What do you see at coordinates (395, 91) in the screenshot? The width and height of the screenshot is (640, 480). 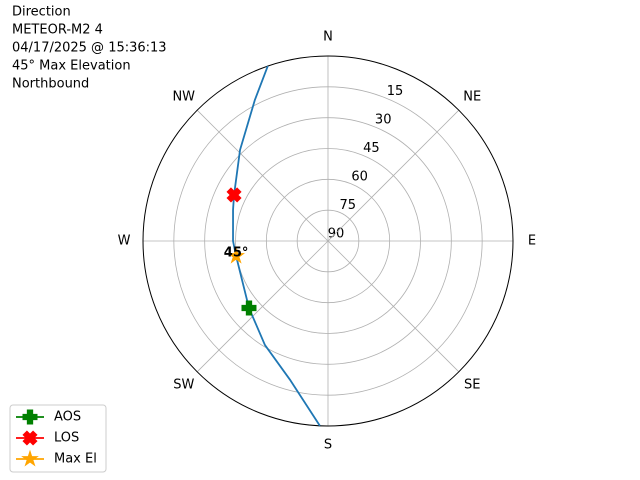 I see `r-tick-label: 15` at bounding box center [395, 91].